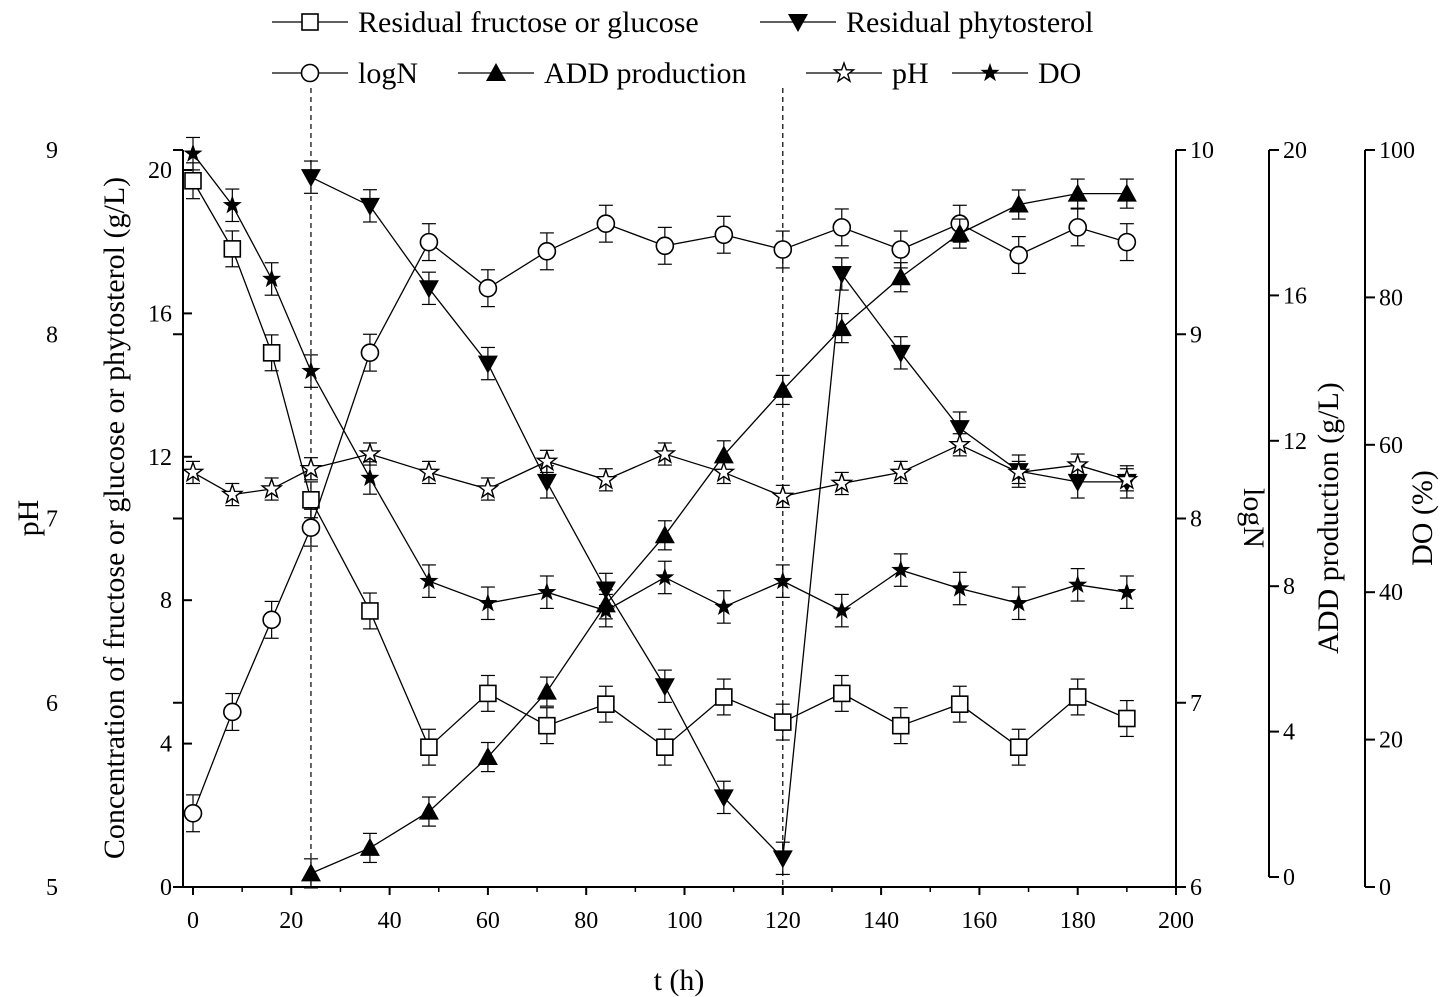 This screenshot has width=1452, height=997. What do you see at coordinates (1196, 520) in the screenshot?
I see `y-tick-label-logn: 8` at bounding box center [1196, 520].